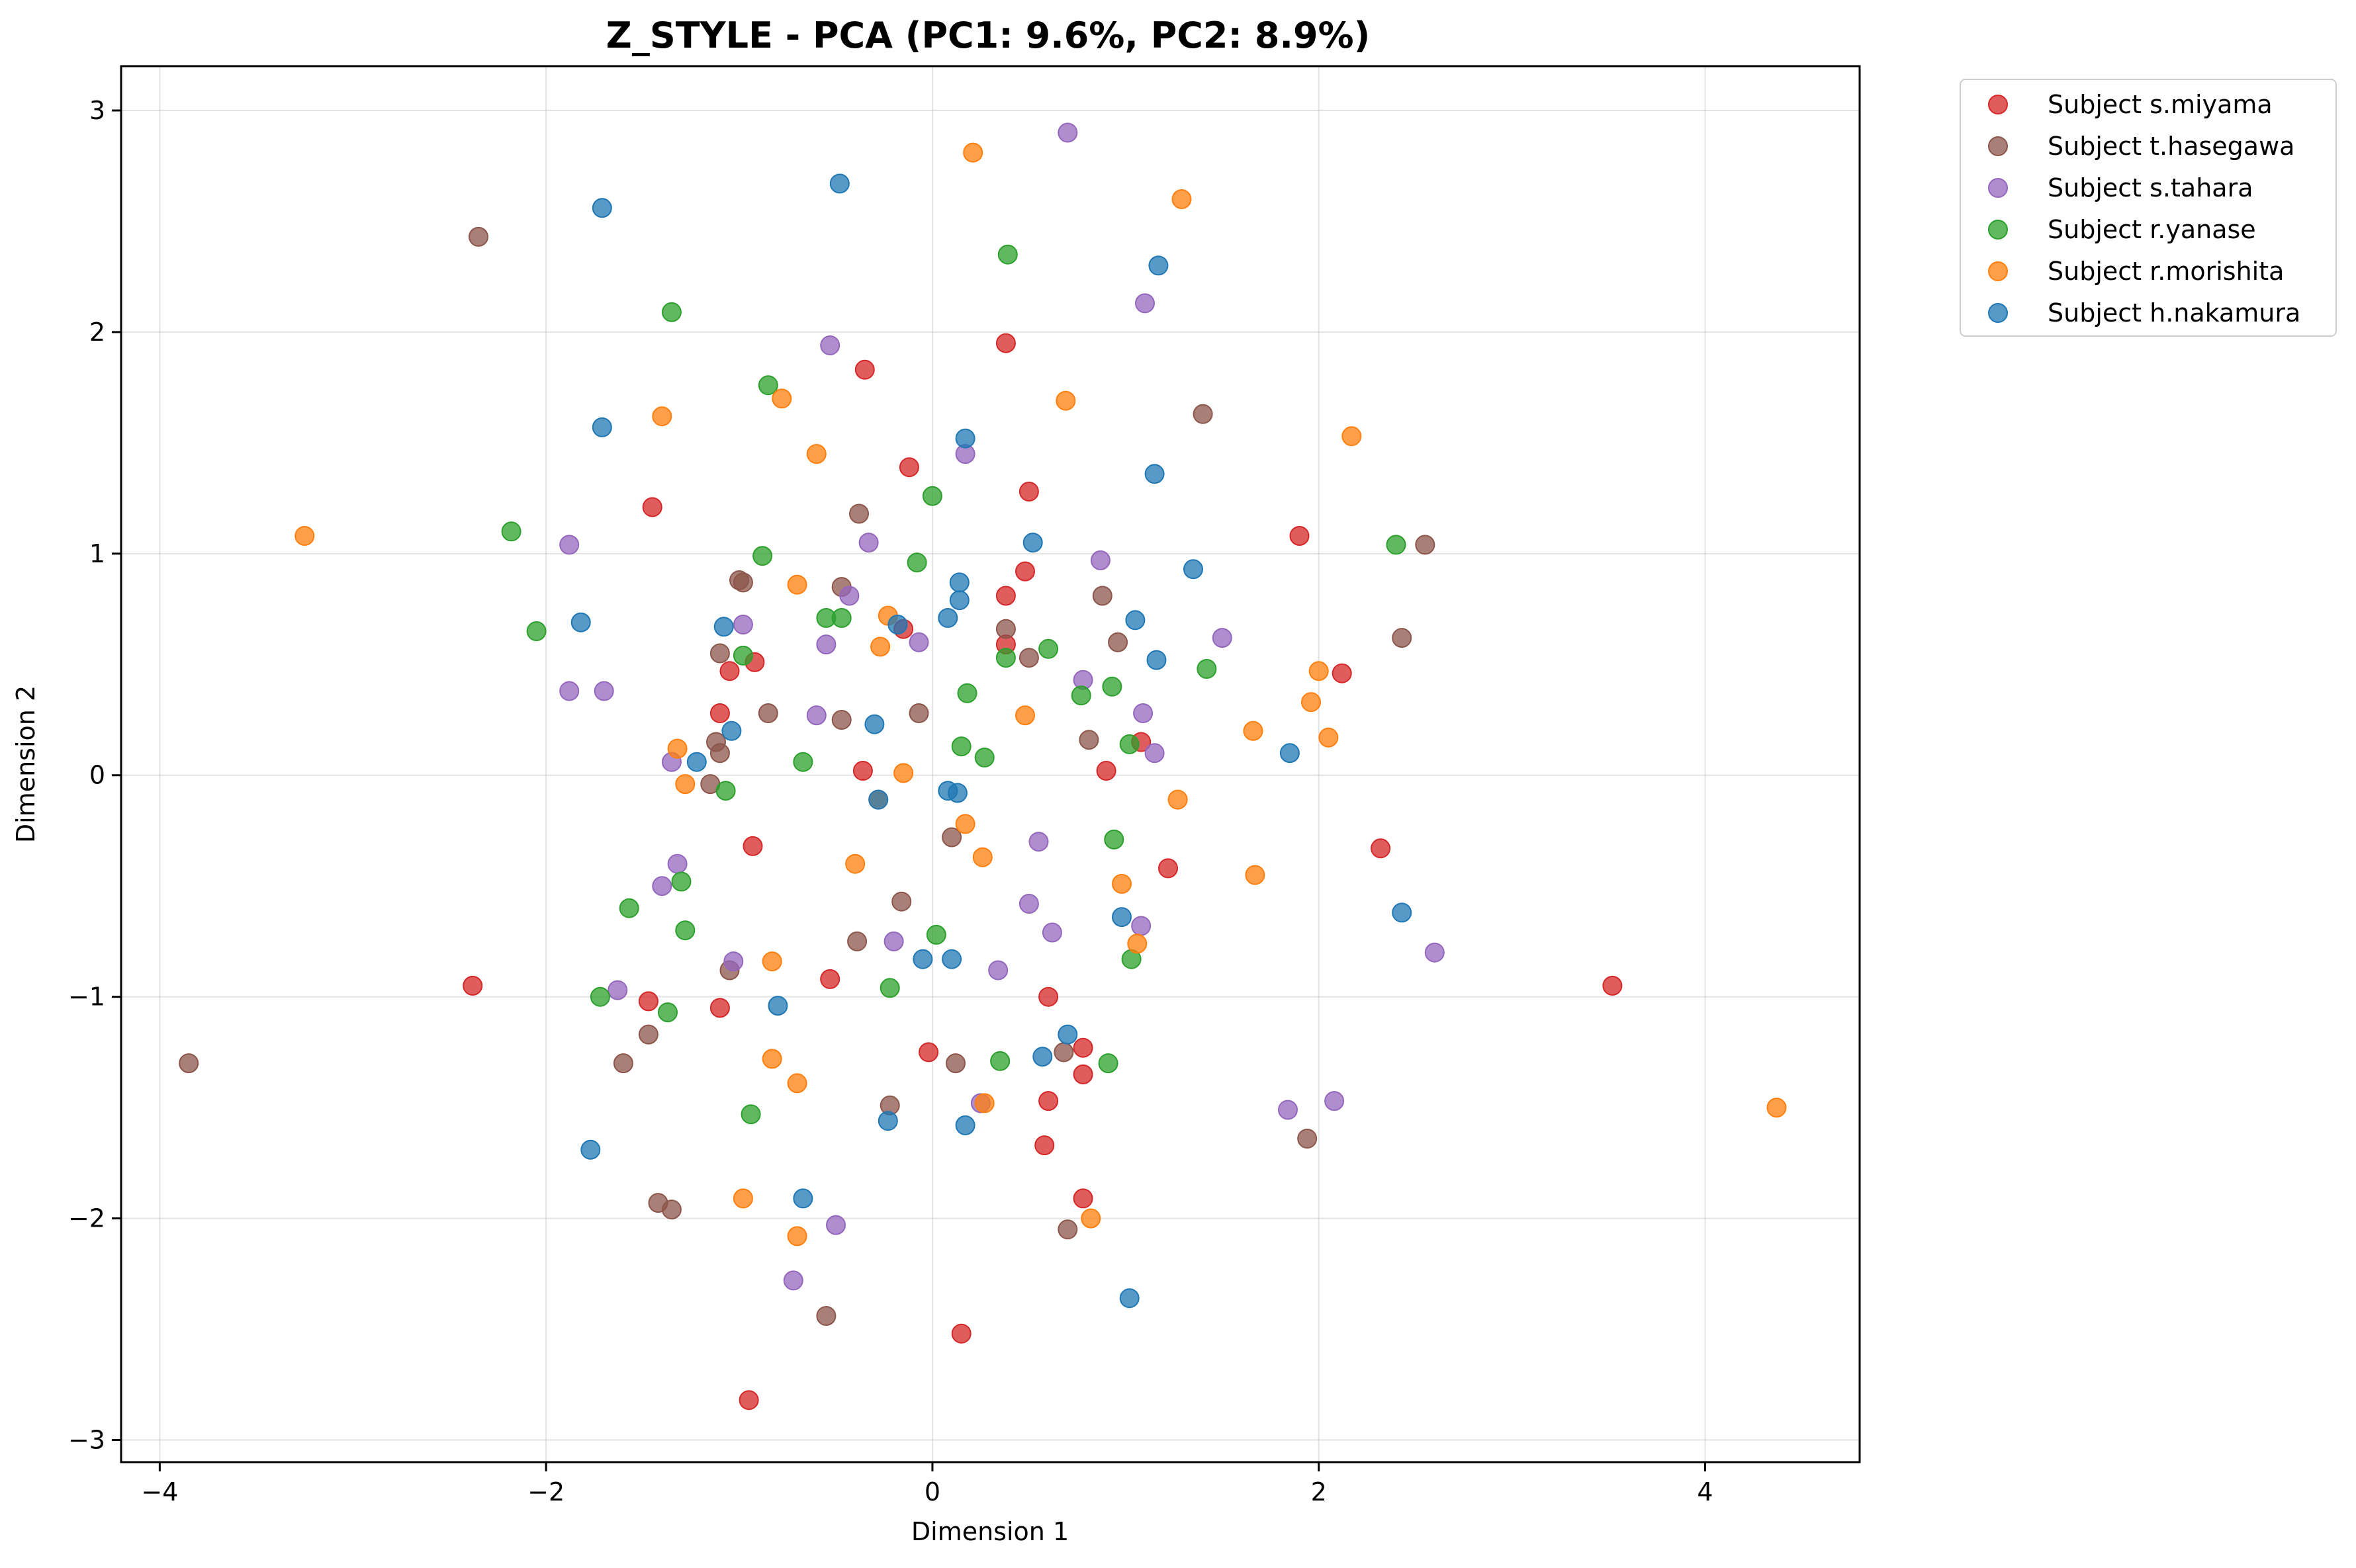 Image resolution: width=2356 pixels, height=1568 pixels. Describe the element at coordinates (86, 997) in the screenshot. I see `y-tick-label: −1` at that location.